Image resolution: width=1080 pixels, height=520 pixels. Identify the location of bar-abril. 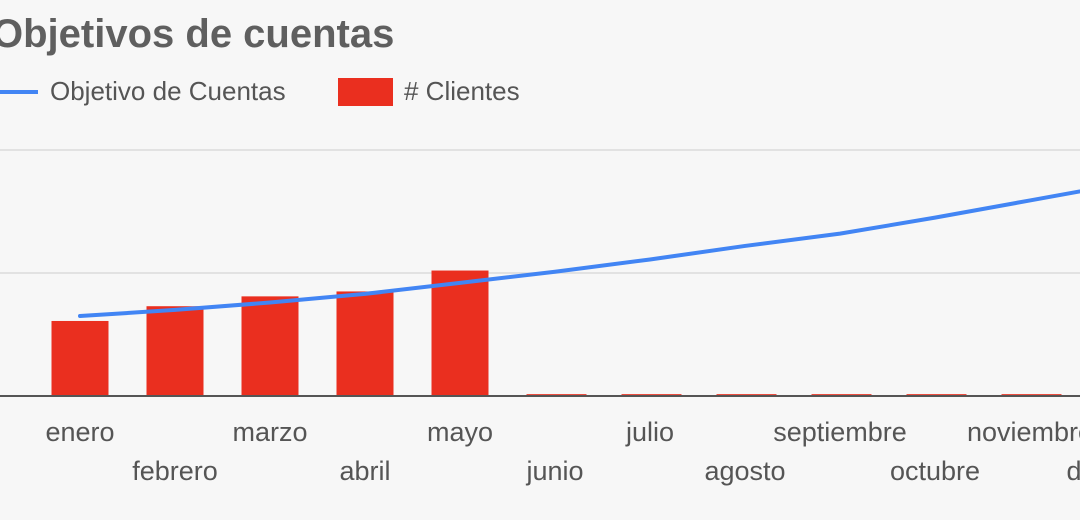
(365, 343).